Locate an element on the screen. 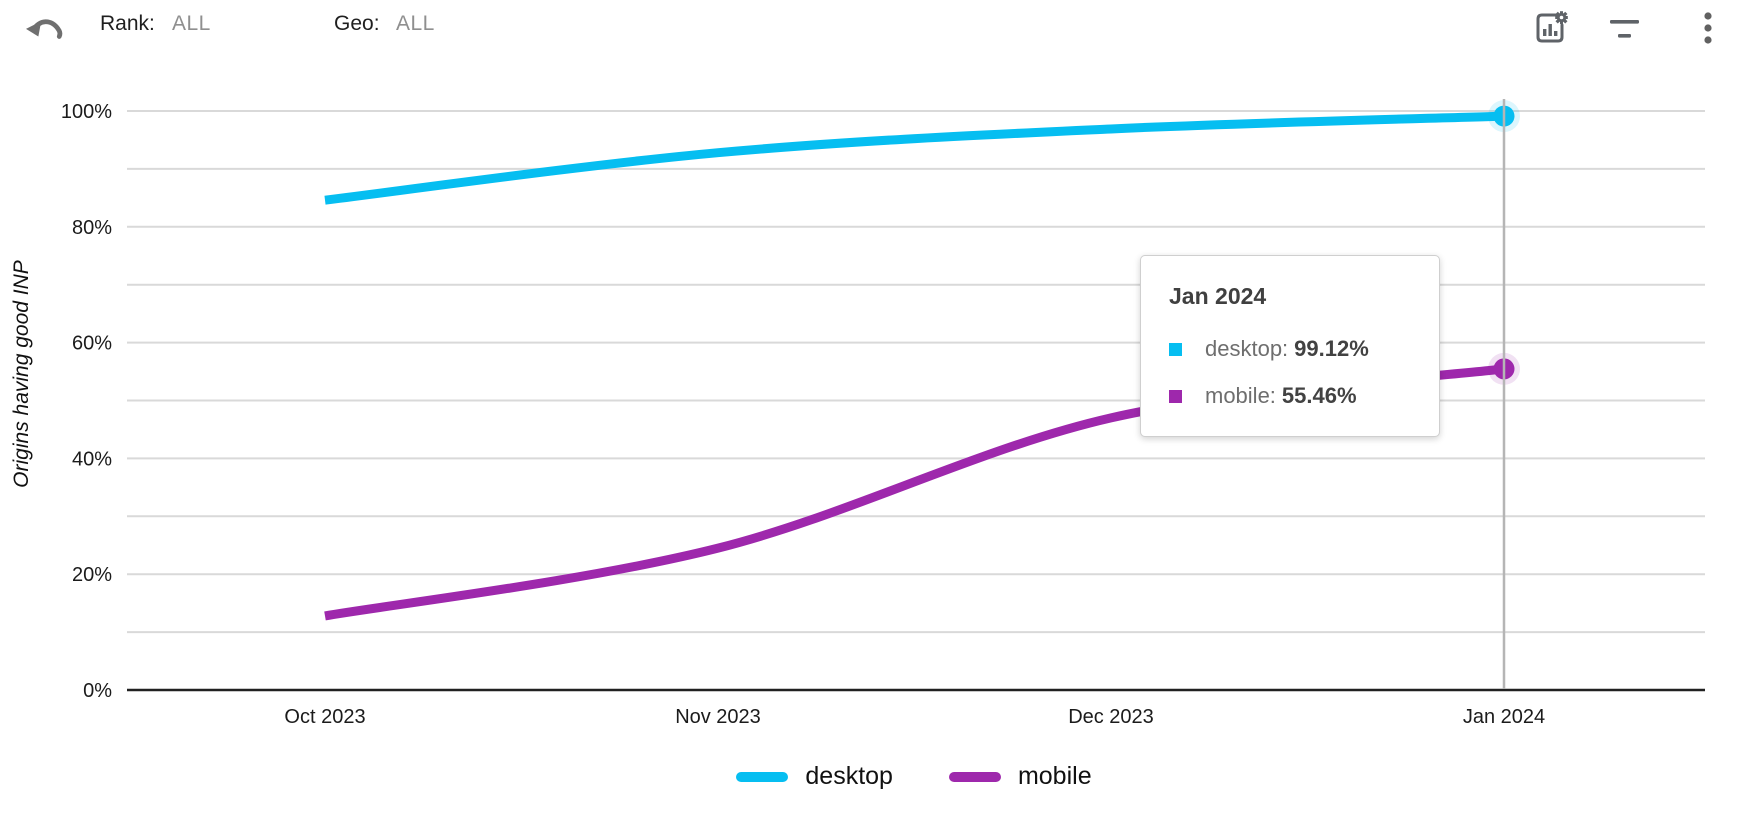 This screenshot has height=826, width=1752. x-axis-tick-label: Jan 2024 is located at coordinates (1504, 717).